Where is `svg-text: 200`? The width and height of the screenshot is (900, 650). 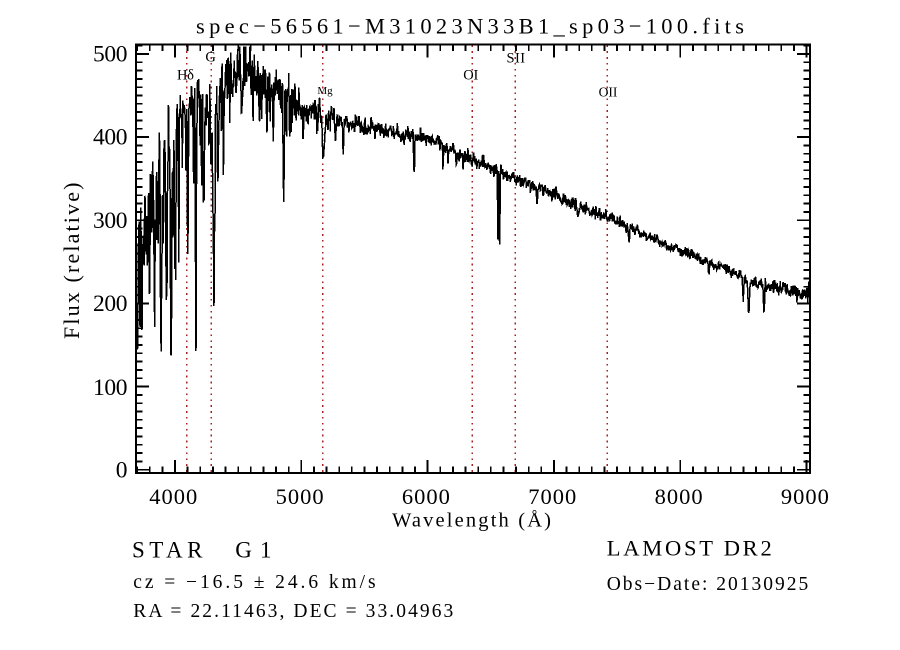
svg-text: 200 is located at coordinates (110, 304).